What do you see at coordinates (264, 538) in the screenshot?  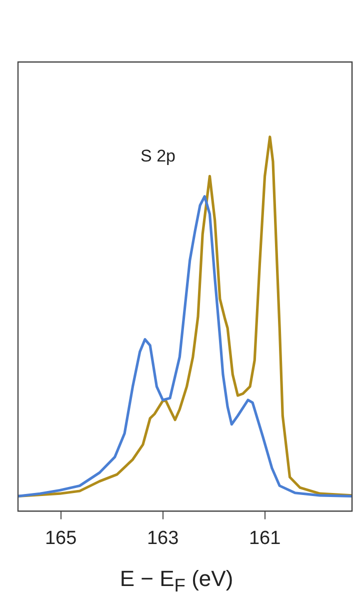 I see `x-tick-label: 161` at bounding box center [264, 538].